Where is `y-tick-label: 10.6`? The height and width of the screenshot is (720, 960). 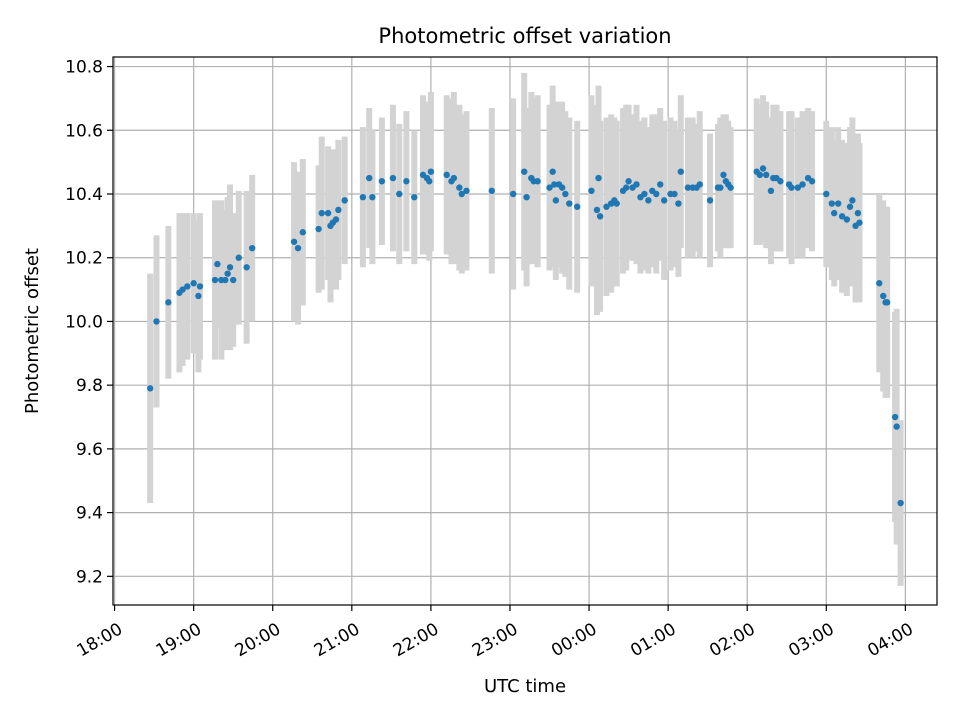
y-tick-label: 10.6 is located at coordinates (84, 131).